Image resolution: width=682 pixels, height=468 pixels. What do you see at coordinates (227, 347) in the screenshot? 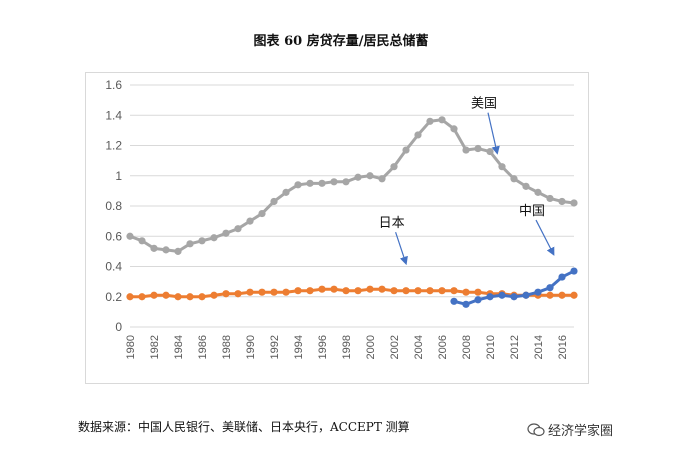
I see `x-tick-label: 1988` at bounding box center [227, 347].